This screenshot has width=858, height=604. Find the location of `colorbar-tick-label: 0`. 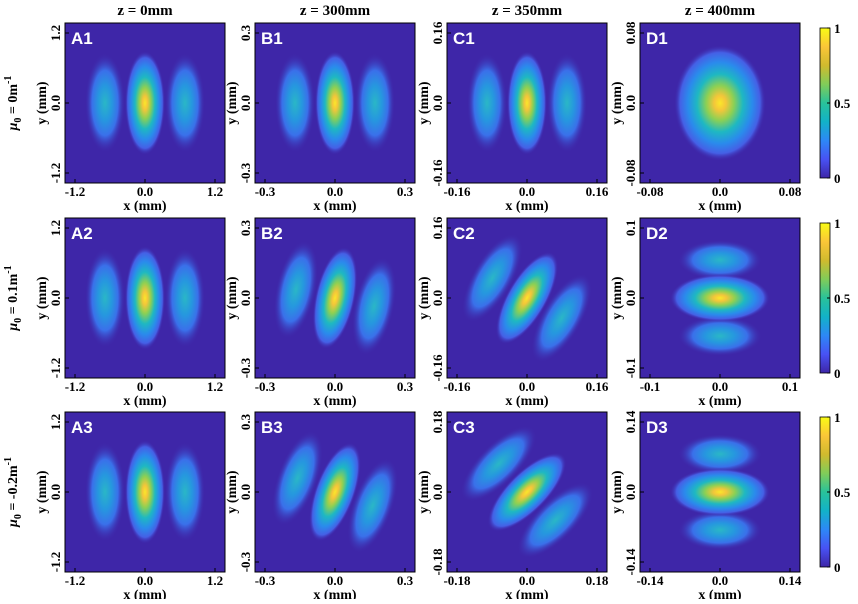

colorbar-tick-label: 0 is located at coordinates (837, 567).